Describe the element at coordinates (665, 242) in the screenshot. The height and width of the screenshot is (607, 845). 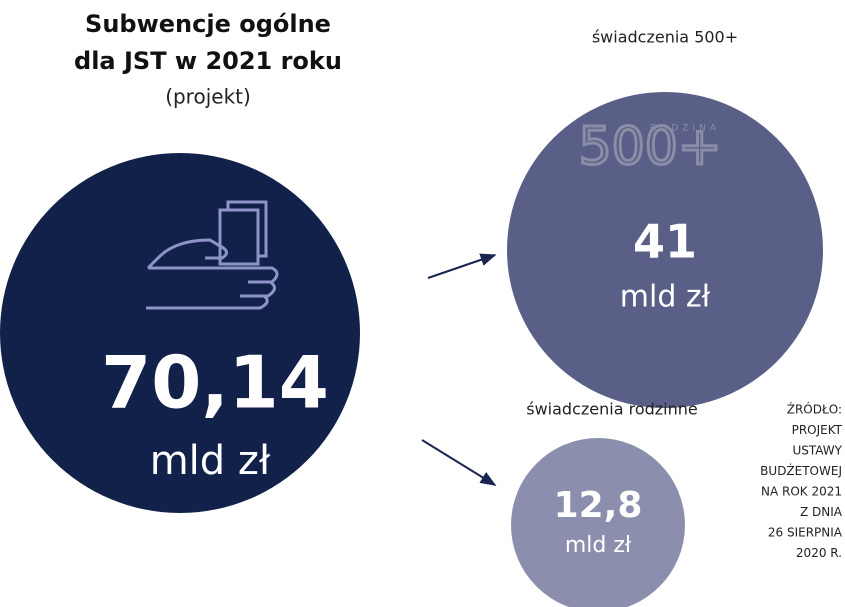
I see `item-amount: 41` at that location.